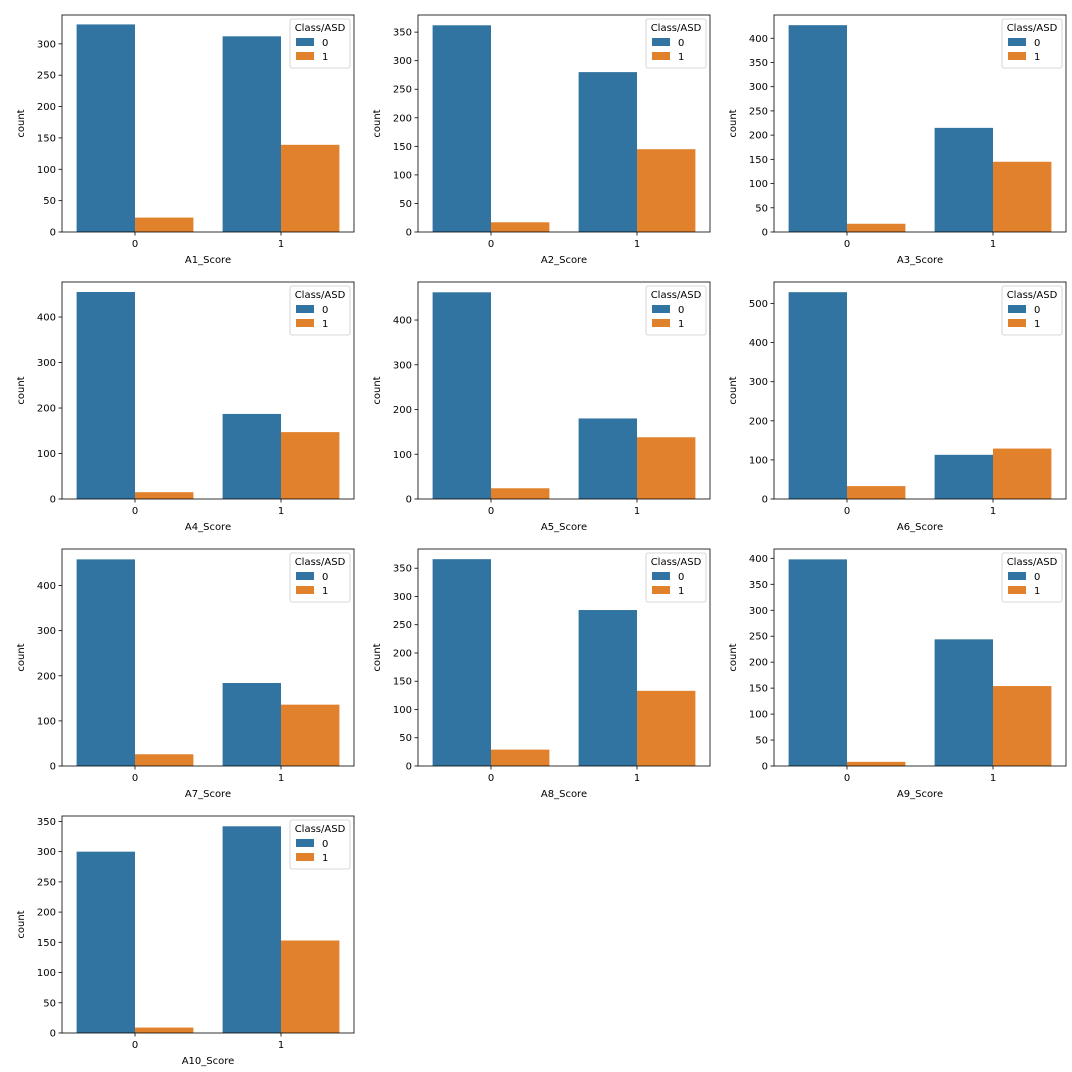 This screenshot has width=1072, height=1072. I want to click on x-axis-label: A6_Score, so click(920, 527).